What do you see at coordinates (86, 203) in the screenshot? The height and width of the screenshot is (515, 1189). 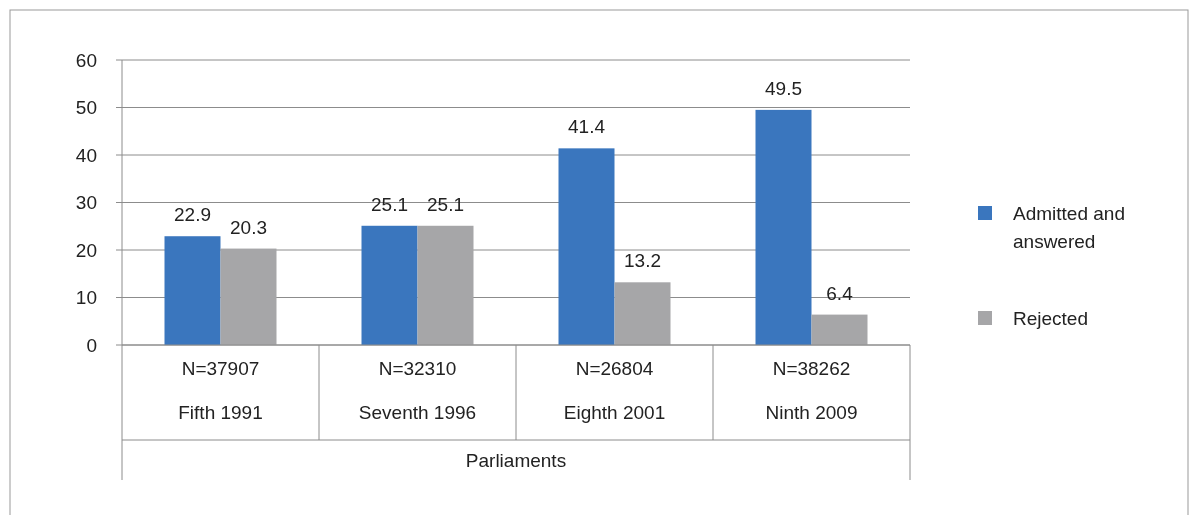 I see `y-tick-label: 30` at bounding box center [86, 203].